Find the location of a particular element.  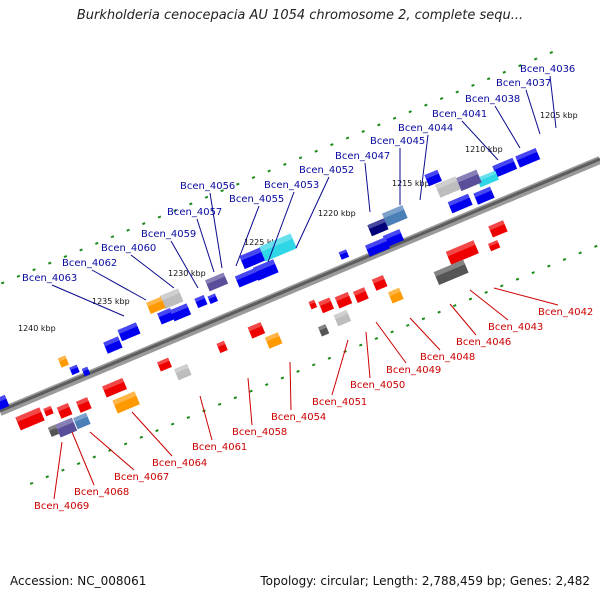

reverse-gene-label: Bcen_4049 is located at coordinates (413, 370).